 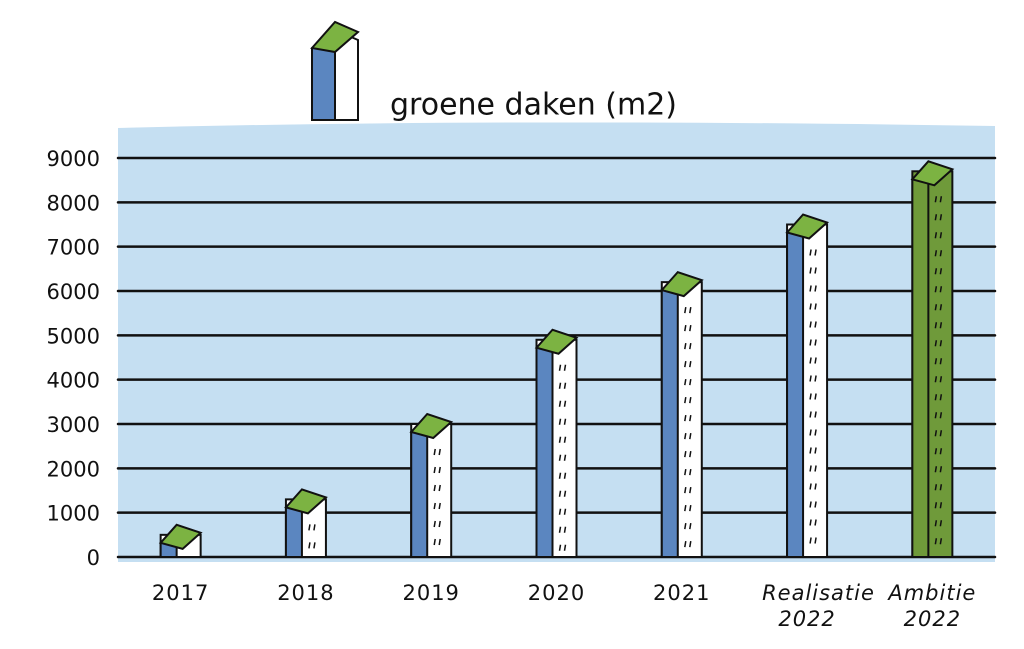 I want to click on y-tick-label: 6000, so click(x=73, y=292).